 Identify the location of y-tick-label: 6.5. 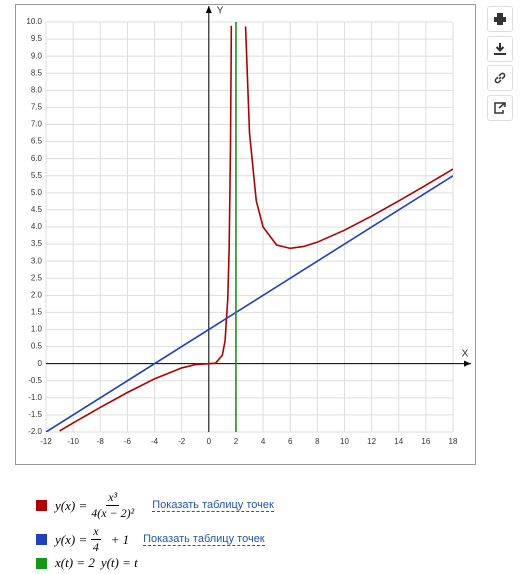
(37, 141).